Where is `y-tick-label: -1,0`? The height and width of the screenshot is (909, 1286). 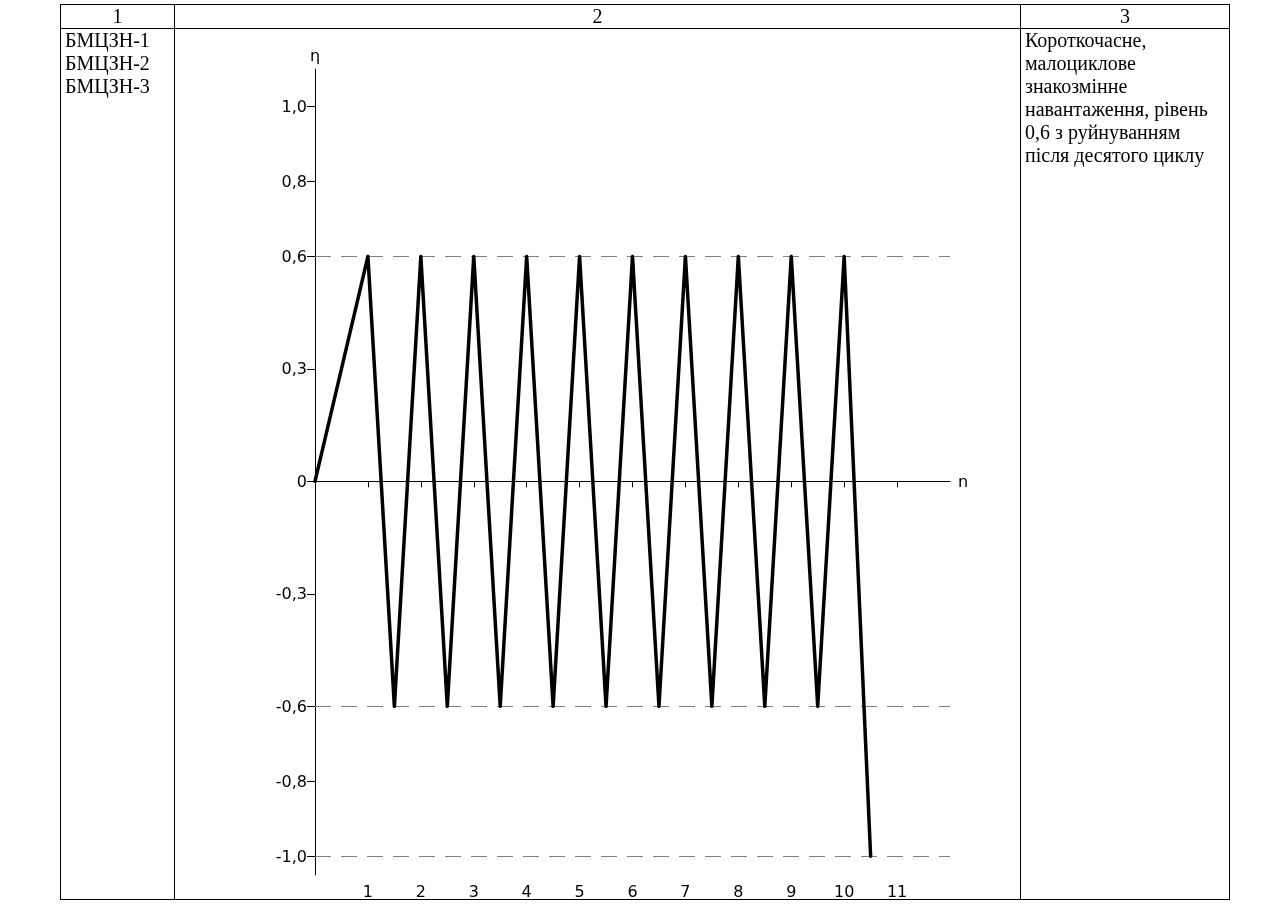
y-tick-label: -1,0 is located at coordinates (291, 856).